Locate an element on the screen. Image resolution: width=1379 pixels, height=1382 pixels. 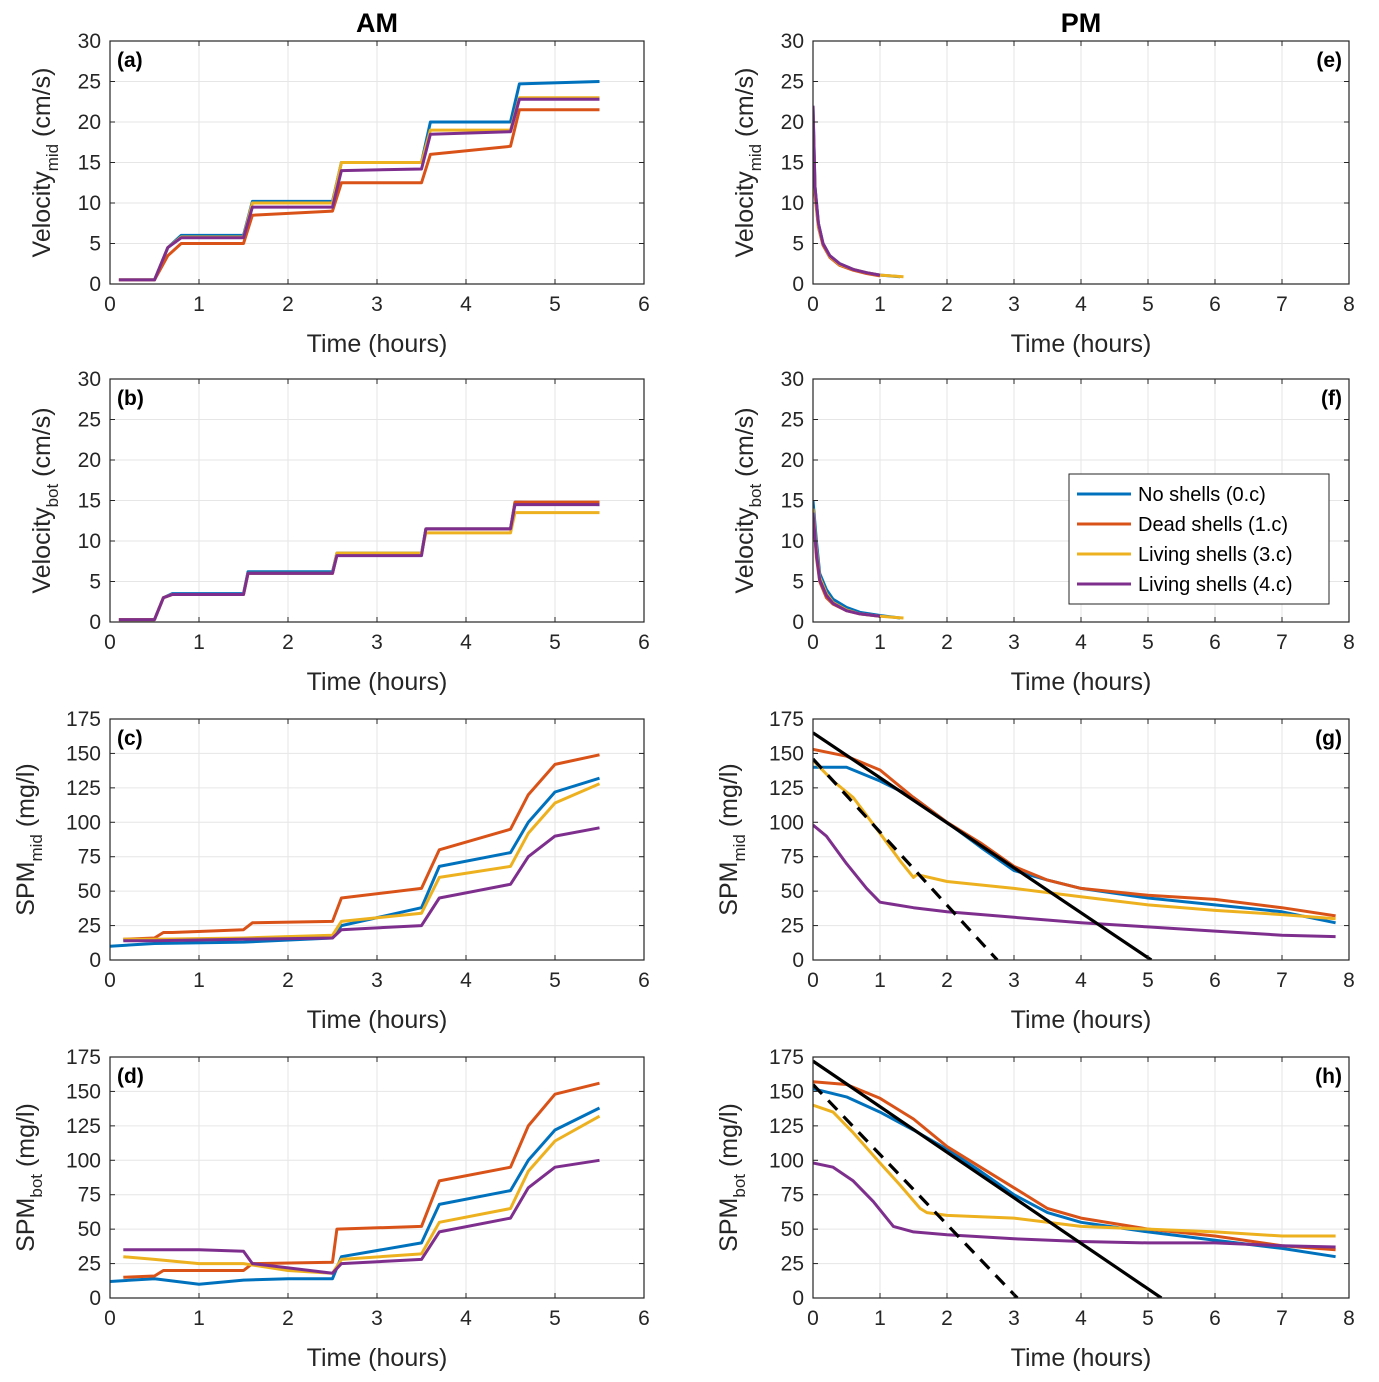
y-axis-label-sub: mid is located at coordinates (52, 157).